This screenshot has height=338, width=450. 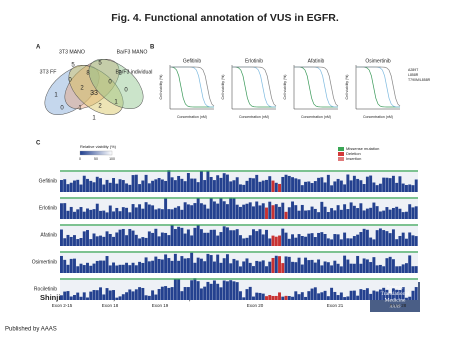 I want to click on axis, so click(x=315, y=87).